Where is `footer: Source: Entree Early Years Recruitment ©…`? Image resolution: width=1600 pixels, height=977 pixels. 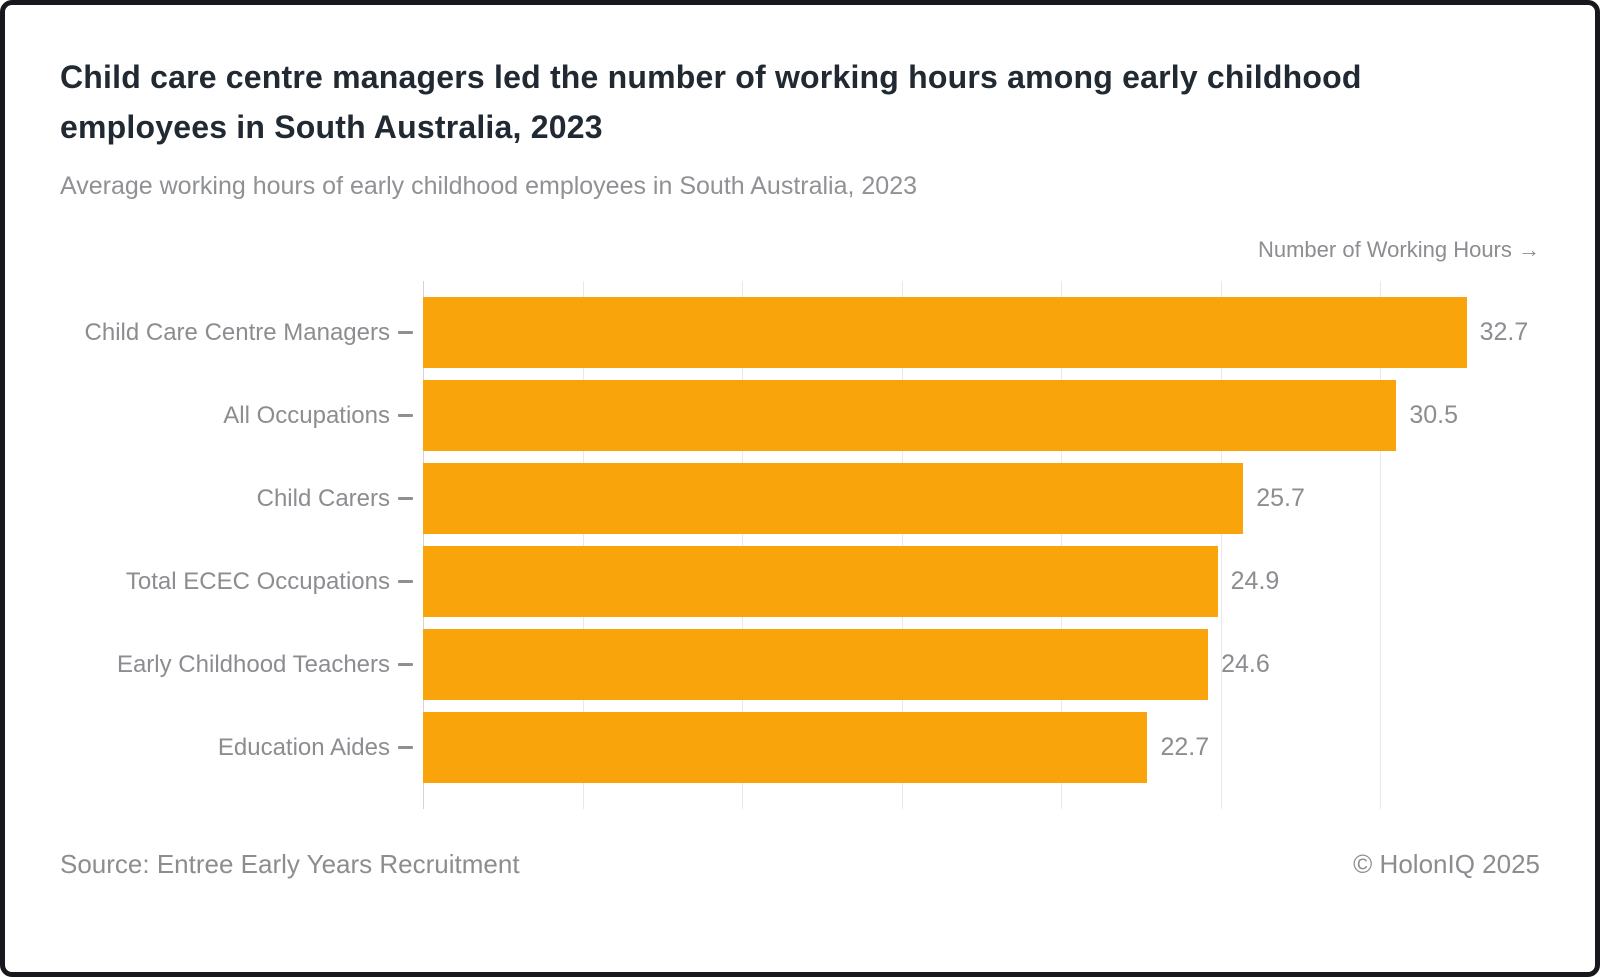 footer: Source: Entree Early Years Recruitment ©… is located at coordinates (800, 864).